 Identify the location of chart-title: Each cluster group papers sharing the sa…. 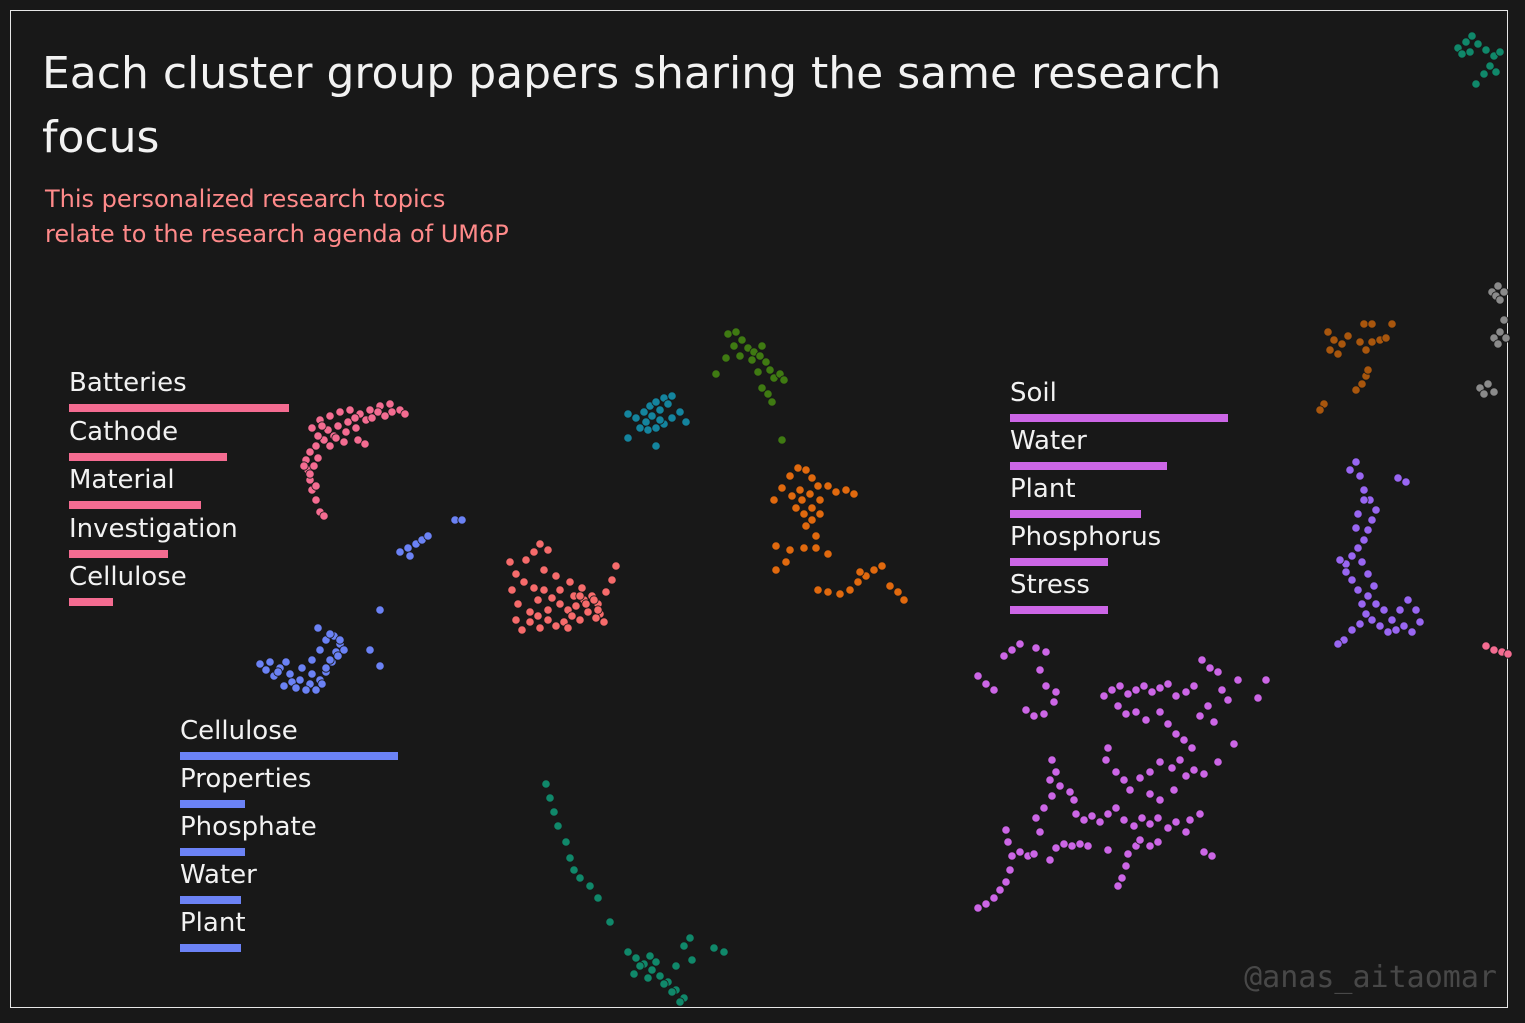
(632, 105).